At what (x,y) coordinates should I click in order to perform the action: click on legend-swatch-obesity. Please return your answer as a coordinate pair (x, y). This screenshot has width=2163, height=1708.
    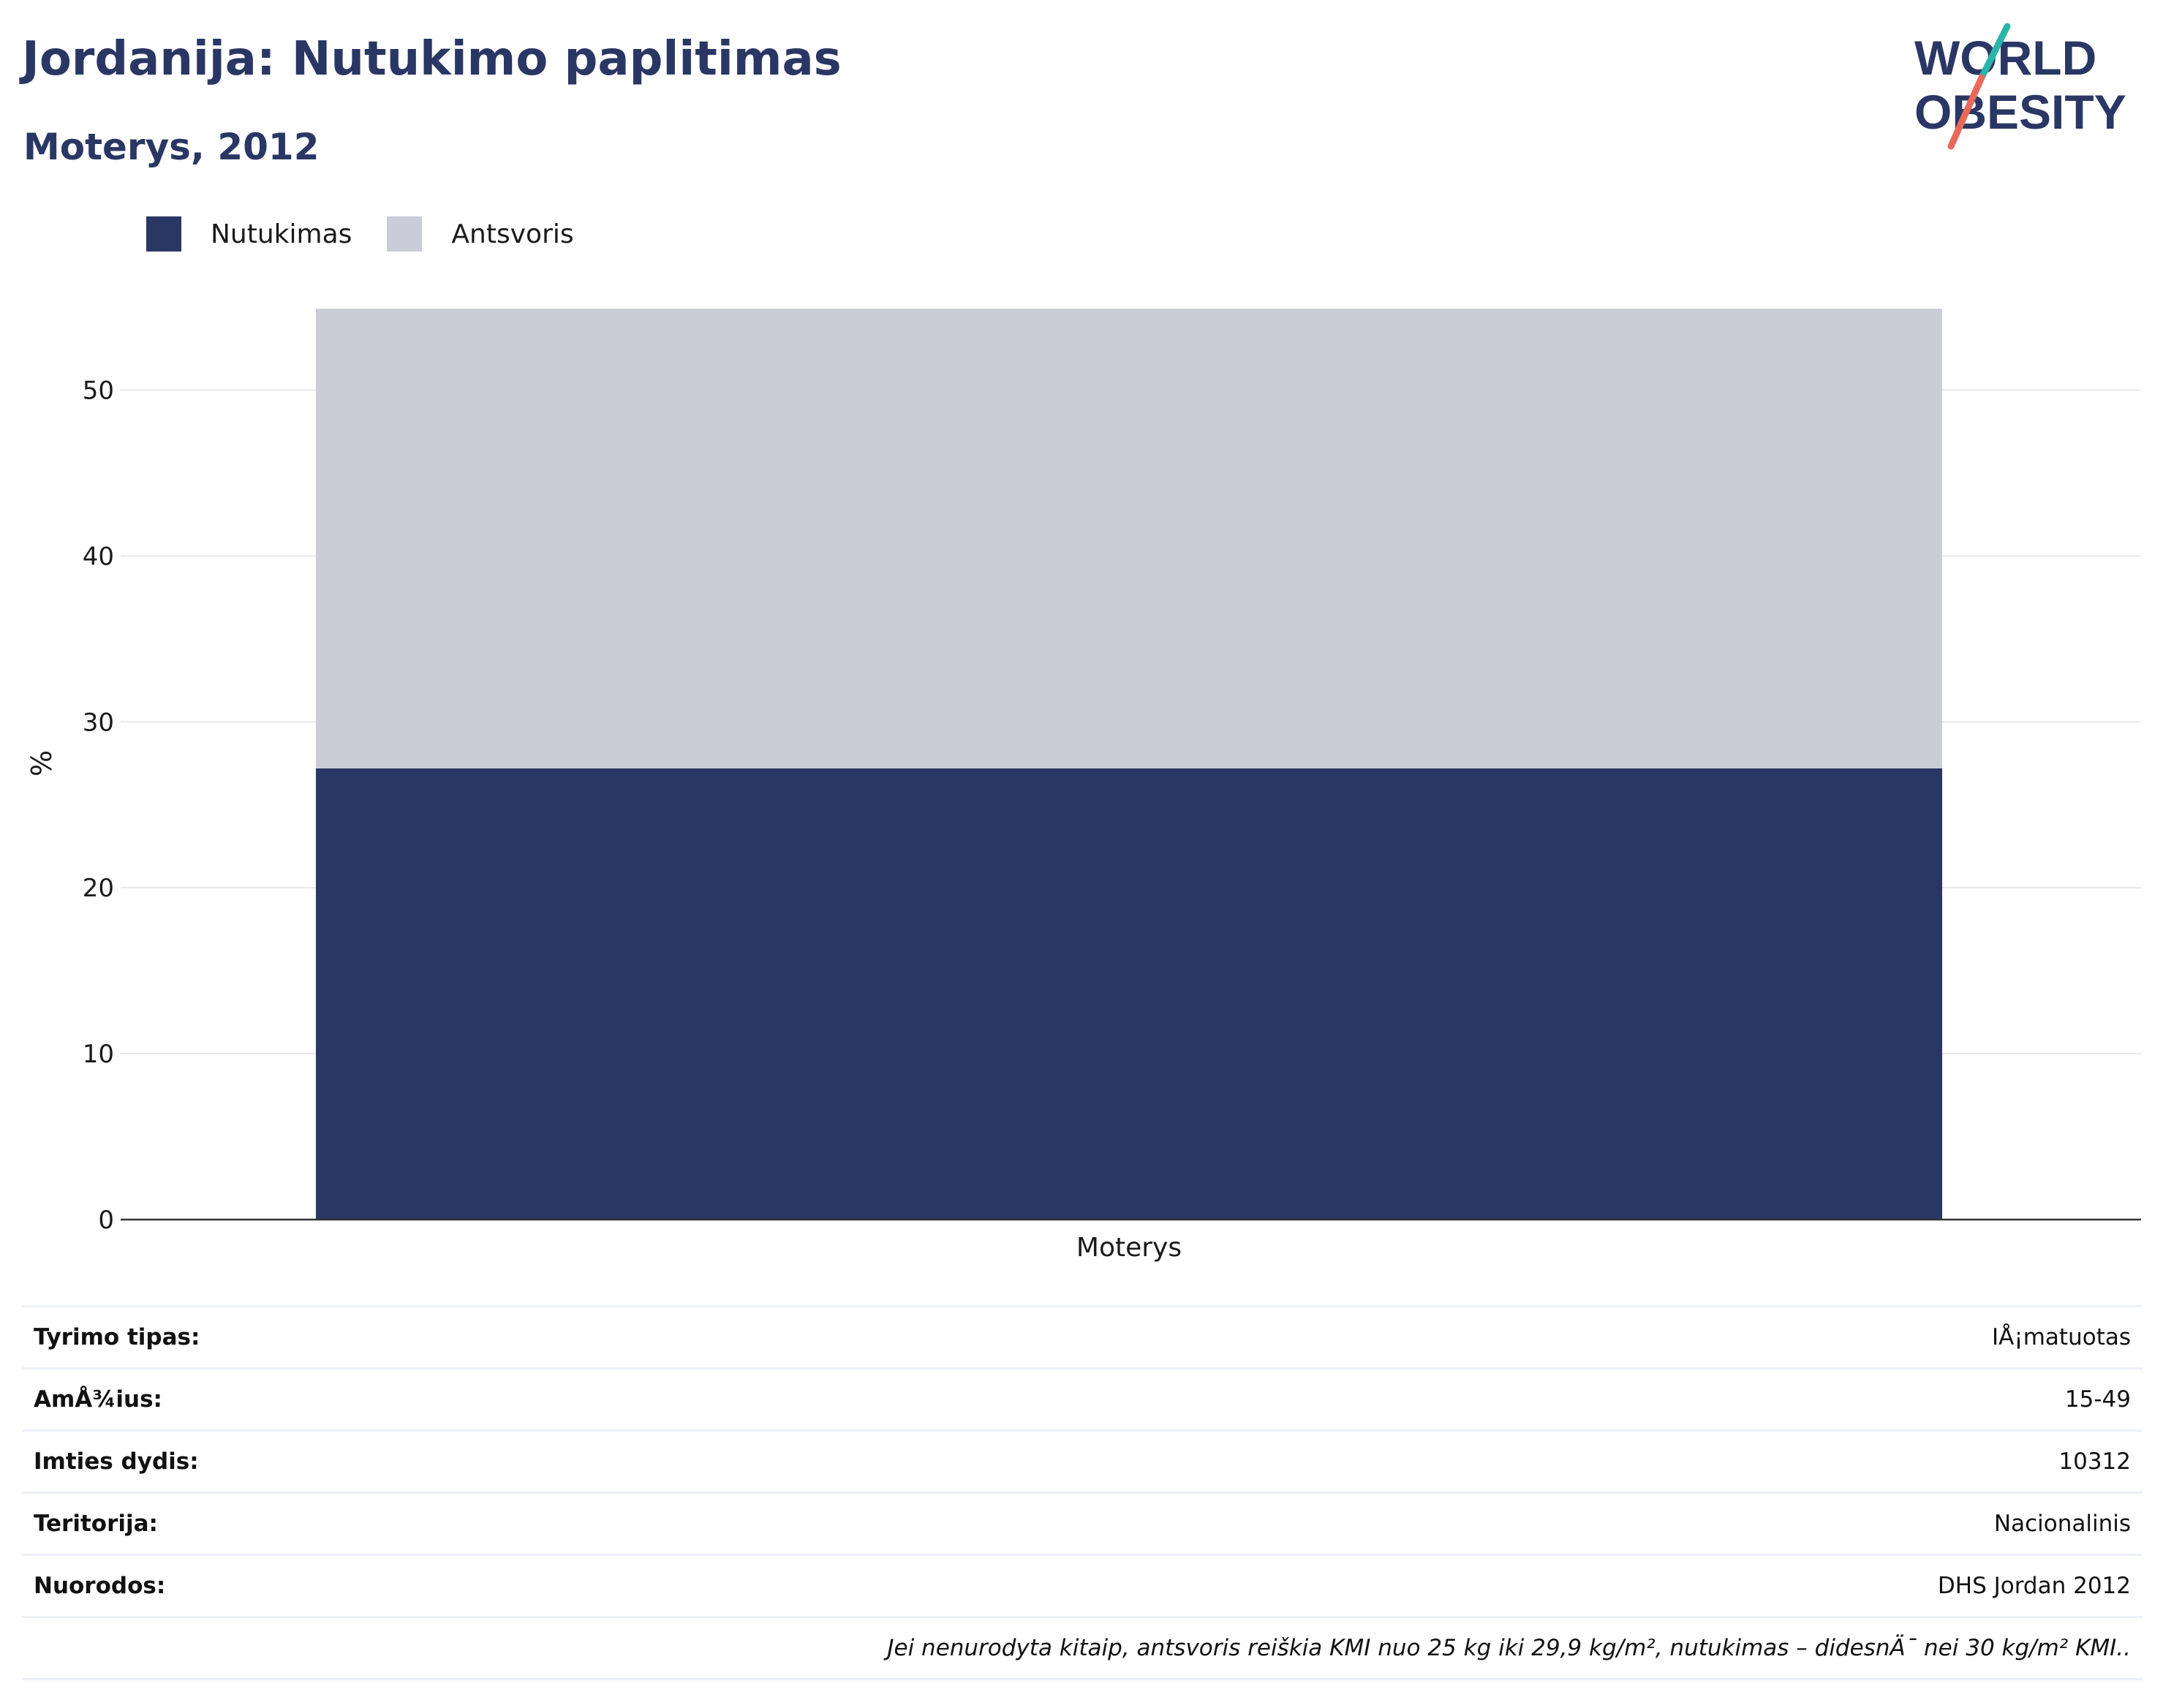
    Looking at the image, I should click on (164, 234).